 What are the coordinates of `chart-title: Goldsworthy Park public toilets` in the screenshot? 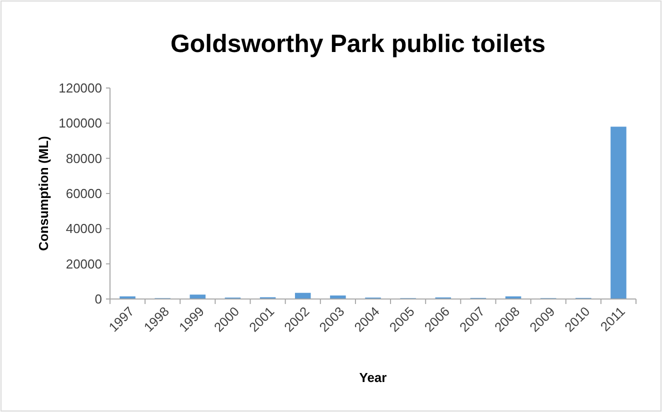 It's located at (358, 44).